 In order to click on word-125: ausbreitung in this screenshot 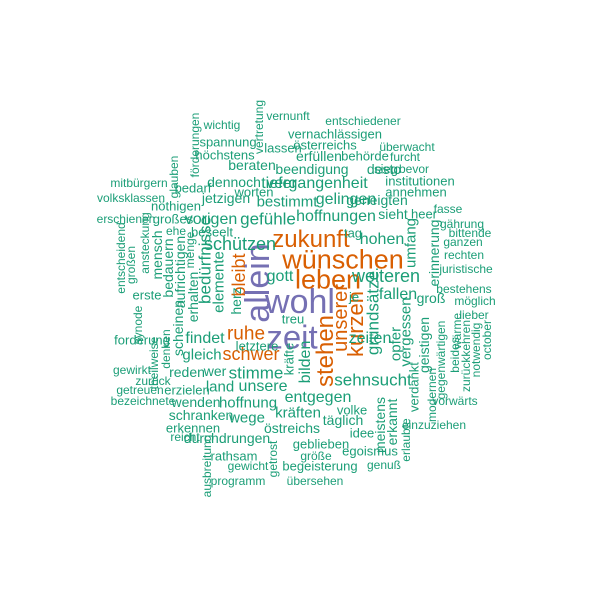, I will do `click(207, 466)`.